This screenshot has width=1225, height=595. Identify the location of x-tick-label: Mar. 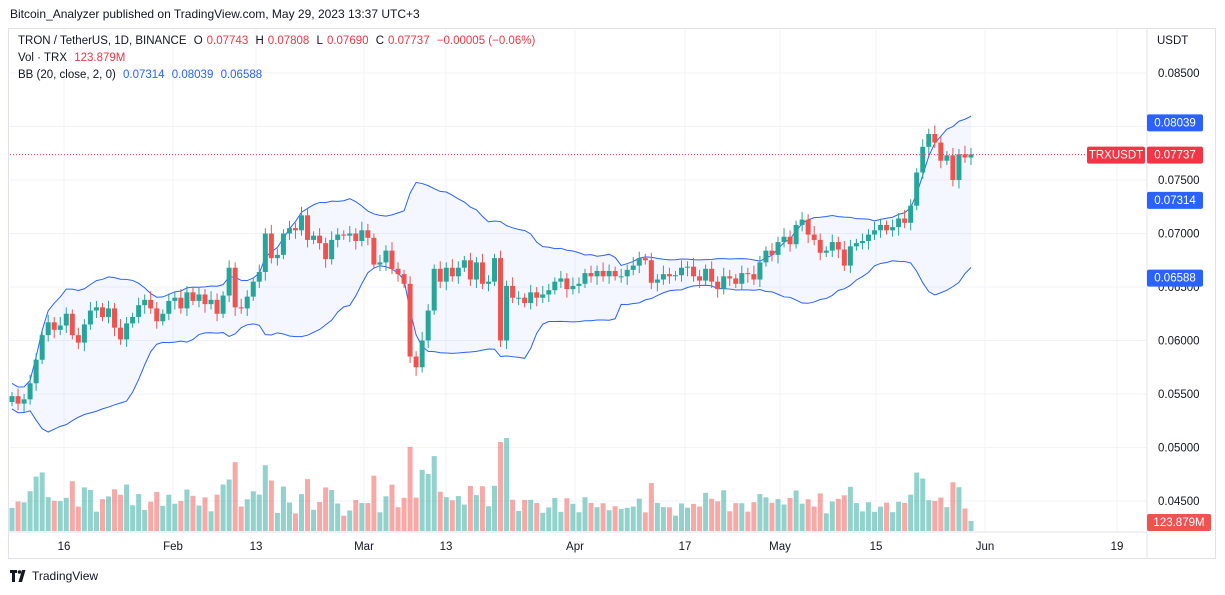
(364, 547).